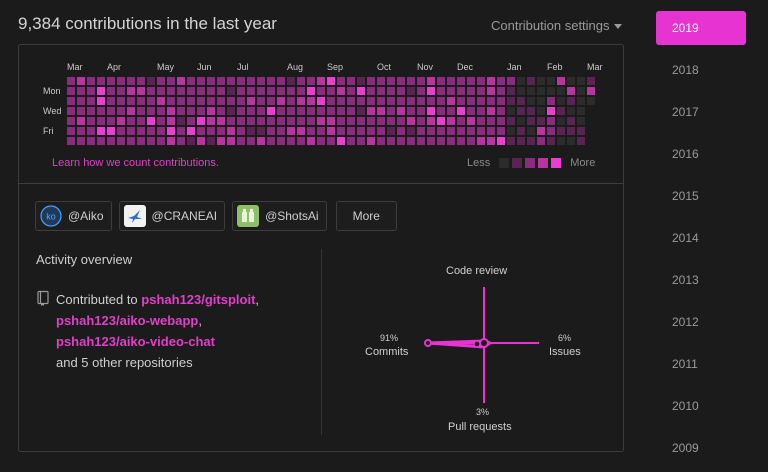  Describe the element at coordinates (73, 216) in the screenshot. I see `org-button-aiko: ko @Aiko` at that location.